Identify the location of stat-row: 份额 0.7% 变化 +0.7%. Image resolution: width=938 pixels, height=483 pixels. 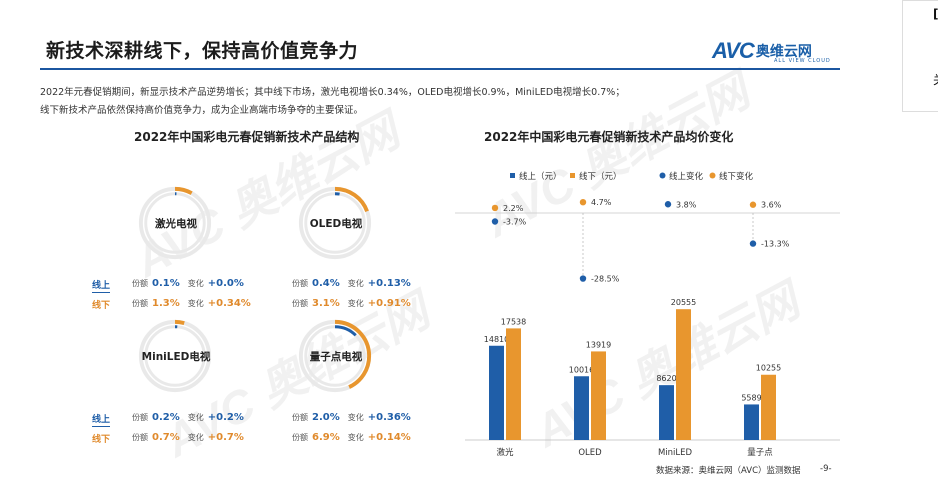
(188, 437).